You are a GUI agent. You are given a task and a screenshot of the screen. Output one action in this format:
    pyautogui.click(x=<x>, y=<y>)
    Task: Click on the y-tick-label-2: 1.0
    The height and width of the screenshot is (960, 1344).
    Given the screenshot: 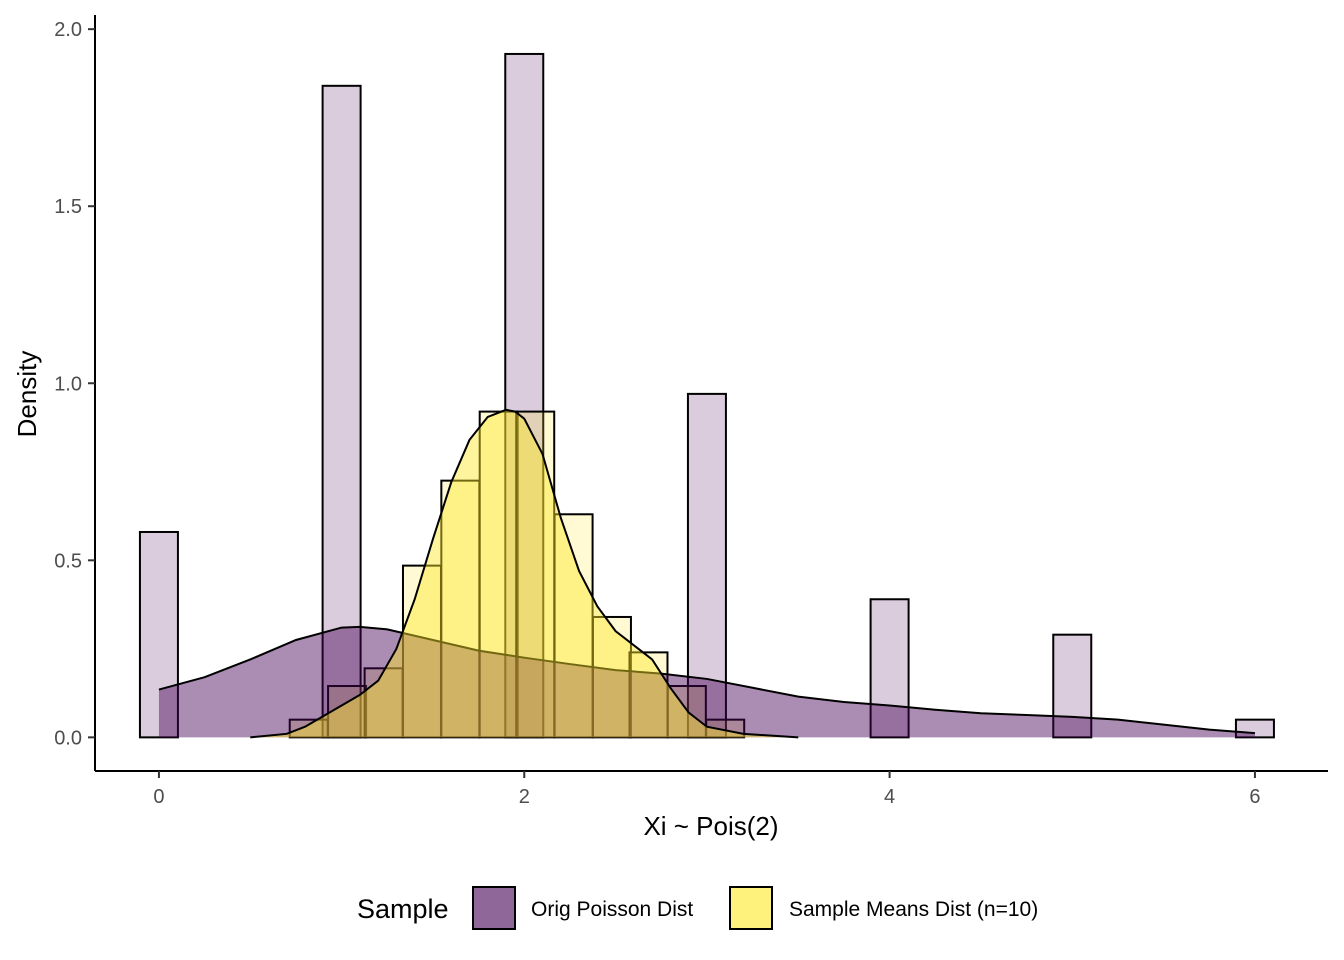 What is the action you would take?
    pyautogui.click(x=68, y=384)
    